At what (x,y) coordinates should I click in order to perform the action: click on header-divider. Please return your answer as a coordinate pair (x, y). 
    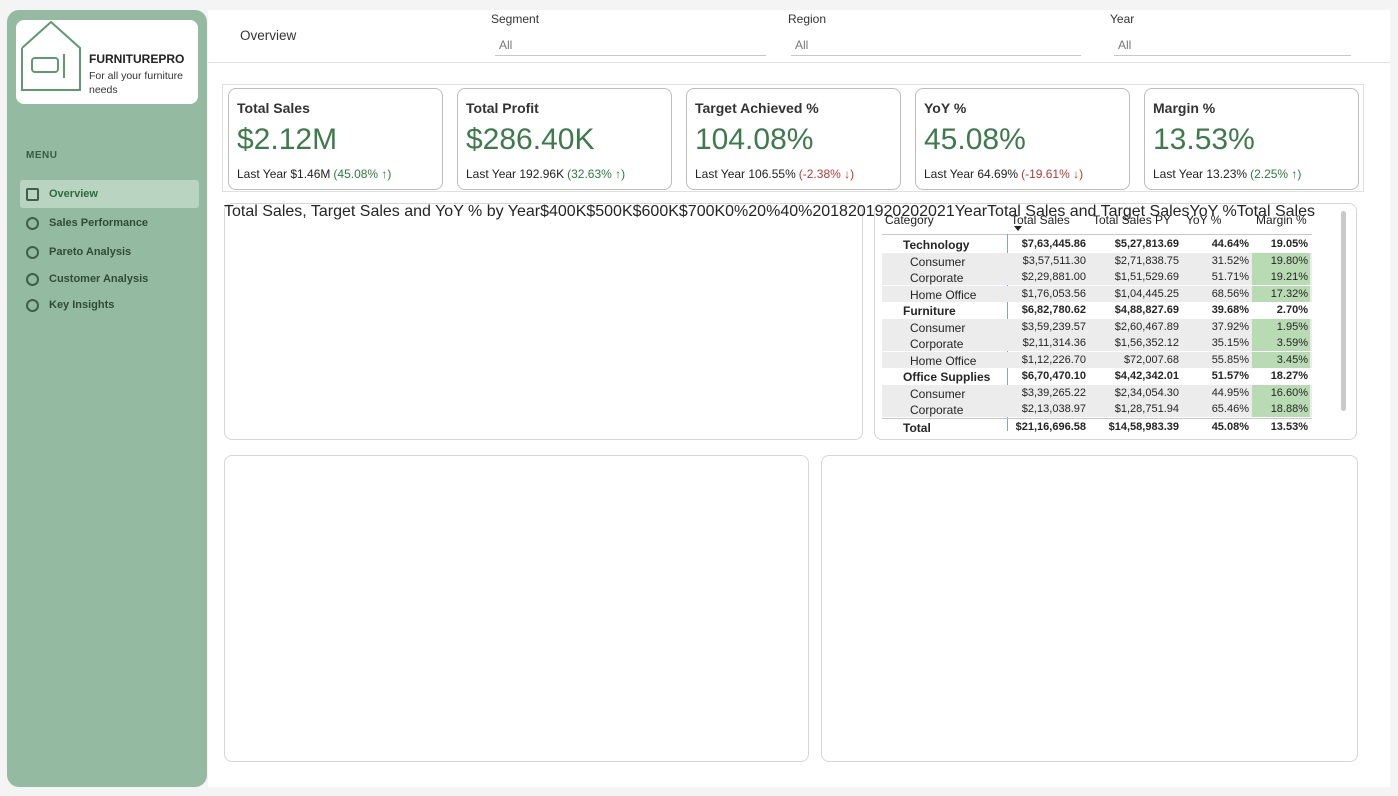
    Looking at the image, I should click on (799, 62).